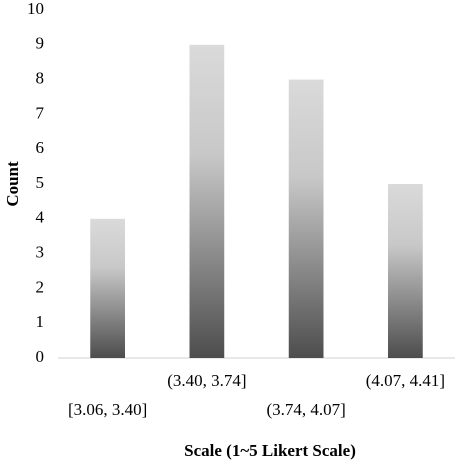 Image resolution: width=474 pixels, height=469 pixels. What do you see at coordinates (40, 252) in the screenshot?
I see `y-tick-label: 3` at bounding box center [40, 252].